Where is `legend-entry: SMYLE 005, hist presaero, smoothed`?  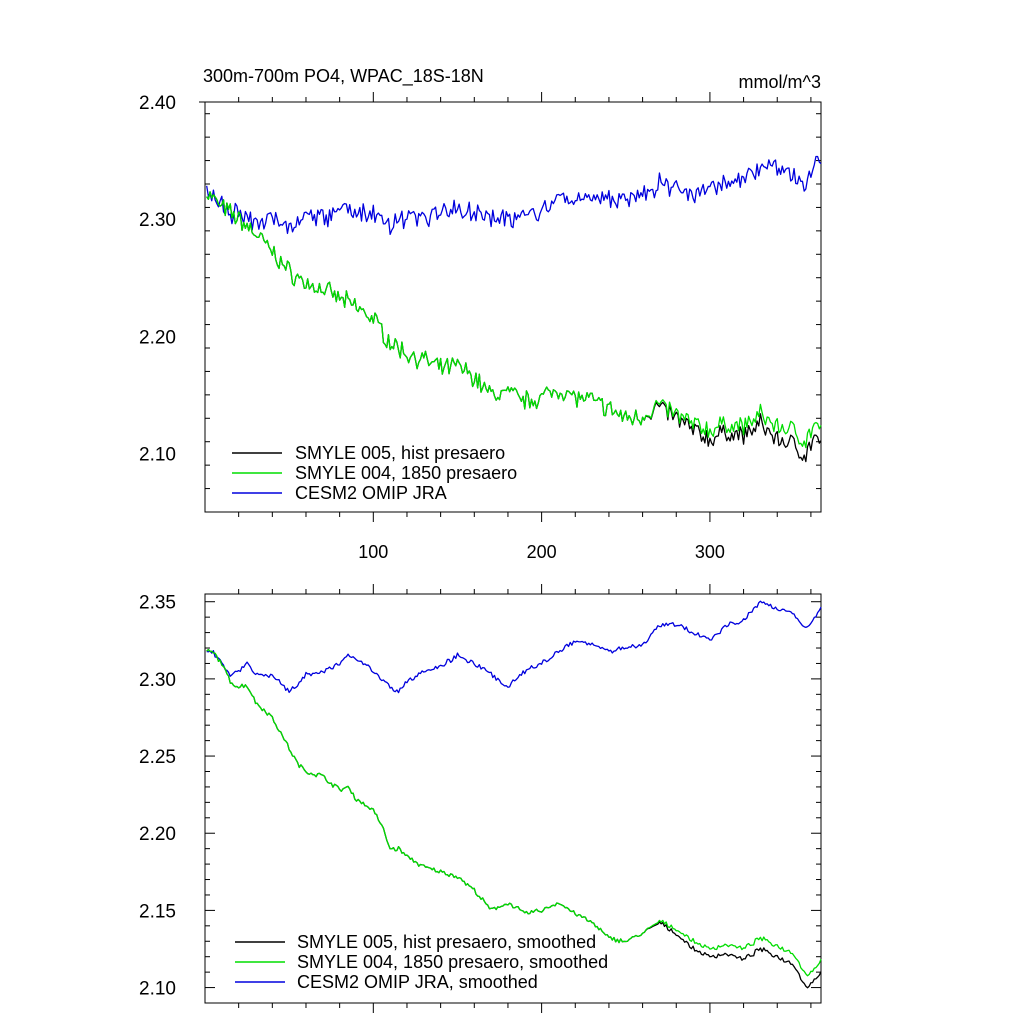
legend-entry: SMYLE 005, hist presaero, smoothed is located at coordinates (446, 942).